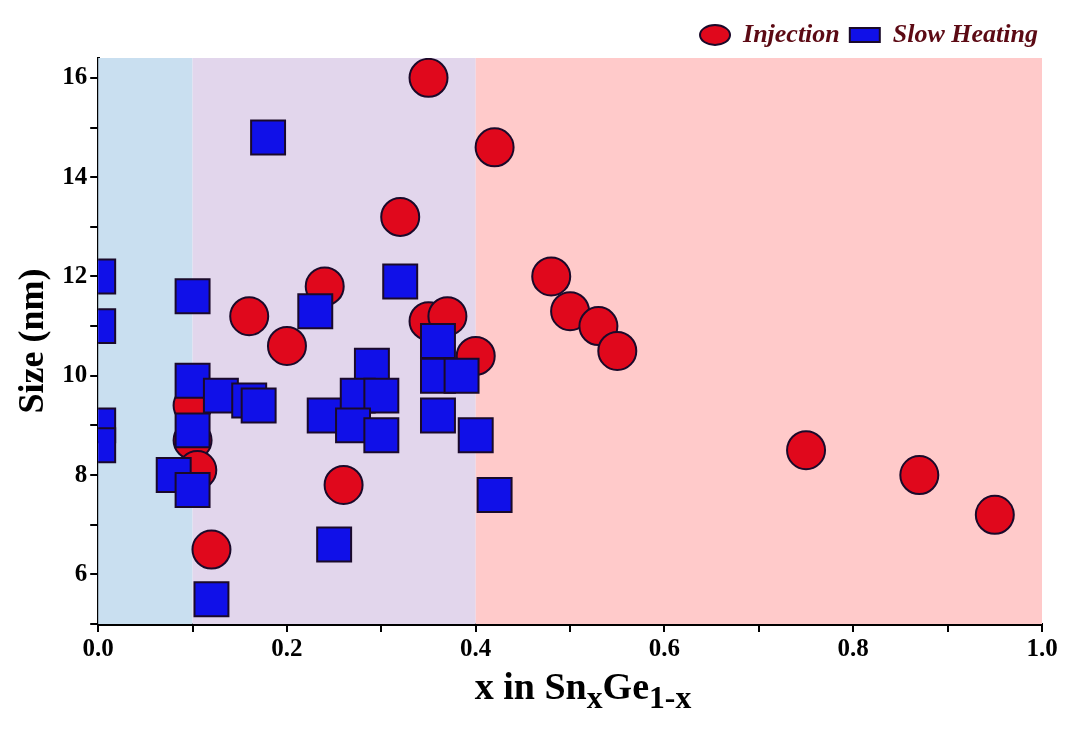  What do you see at coordinates (287, 648) in the screenshot?
I see `x-tick-label: 0.2` at bounding box center [287, 648].